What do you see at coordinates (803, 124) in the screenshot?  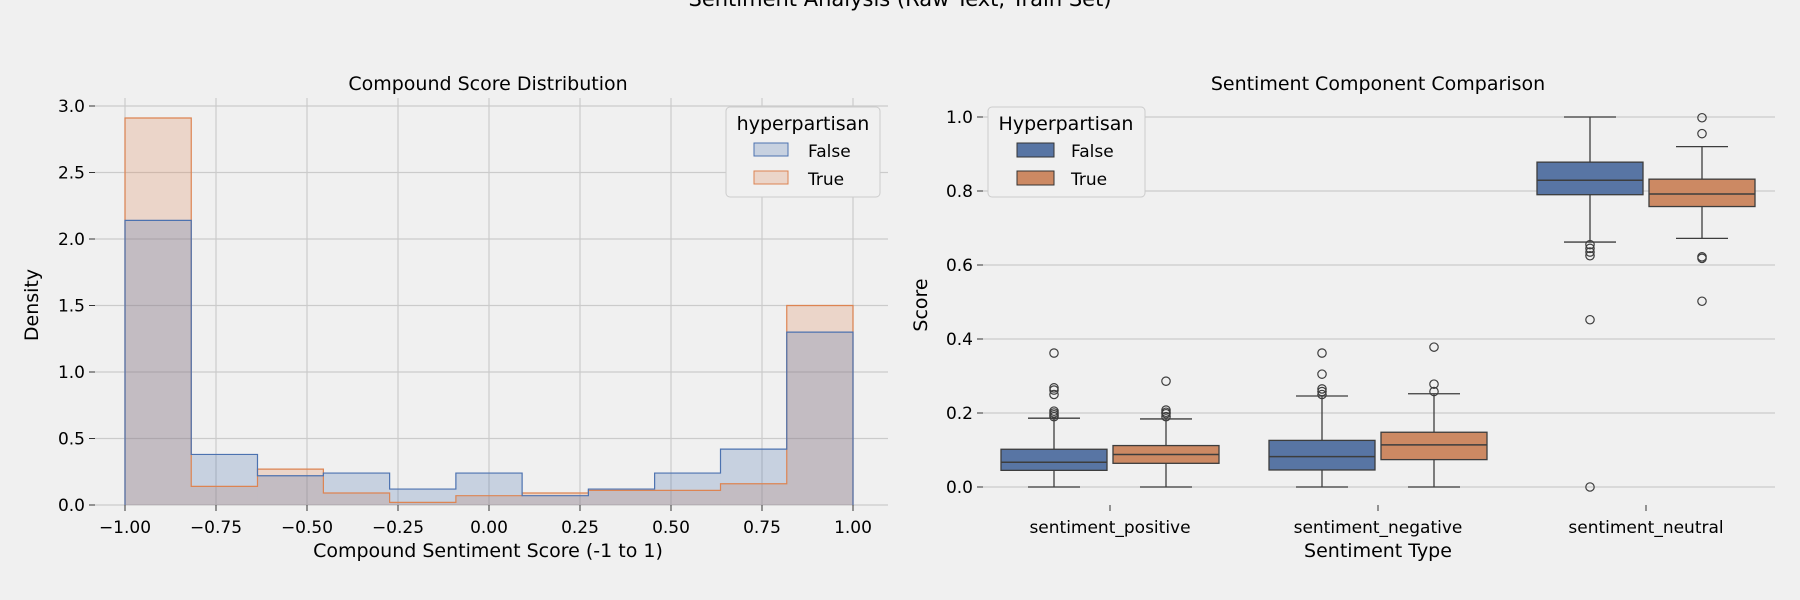 I see `histogram-legend-title: hyperpartisan` at bounding box center [803, 124].